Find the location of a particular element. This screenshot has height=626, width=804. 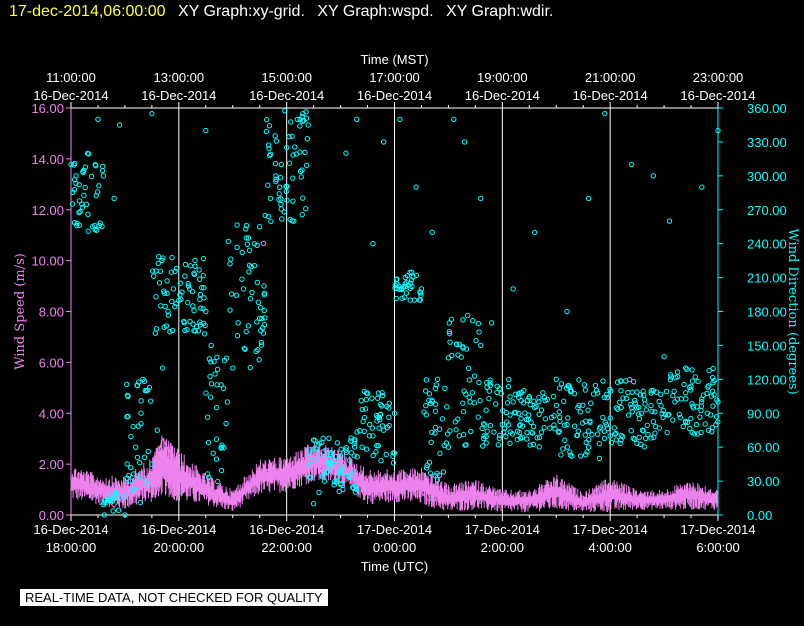

top-tick-time: 23:00:00 is located at coordinates (718, 77).